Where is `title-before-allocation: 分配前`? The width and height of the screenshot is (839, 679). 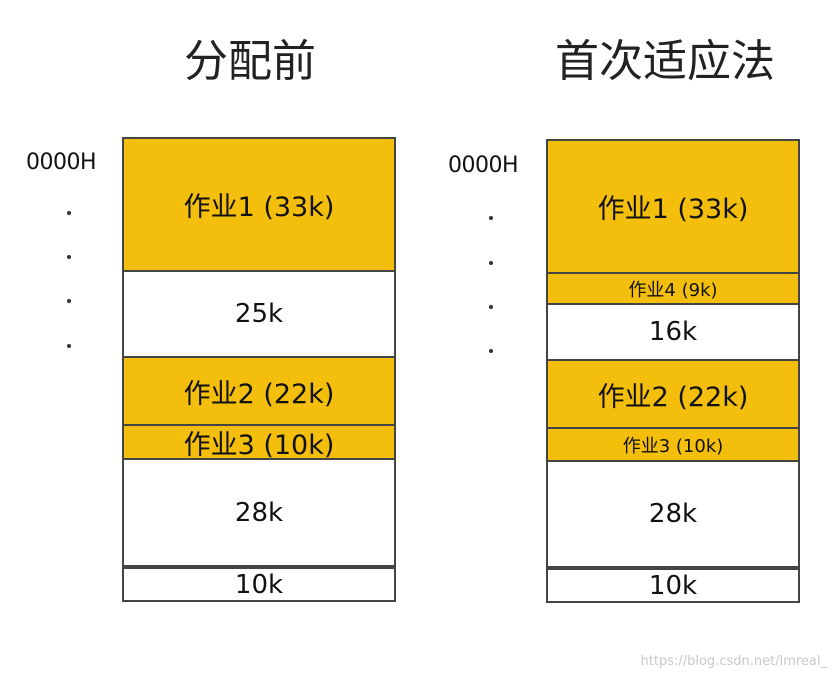
title-before-allocation: 分配前 is located at coordinates (250, 61).